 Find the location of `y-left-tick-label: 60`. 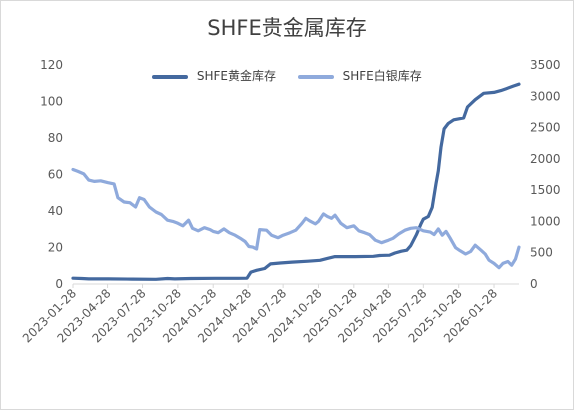

y-left-tick-label: 60 is located at coordinates (55, 175).